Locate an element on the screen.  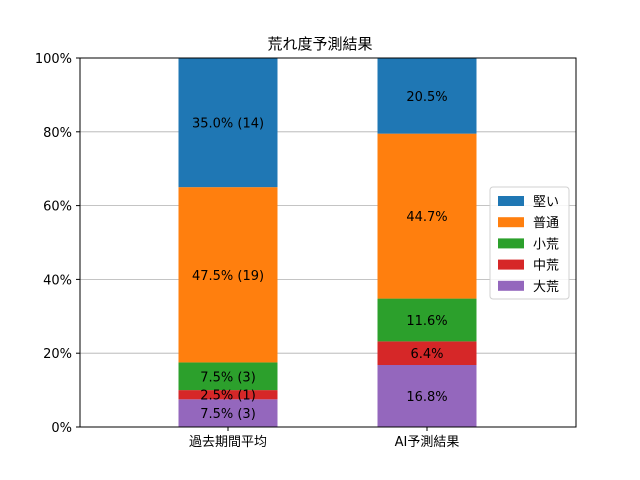
legend-label: 大荒 is located at coordinates (546, 287).